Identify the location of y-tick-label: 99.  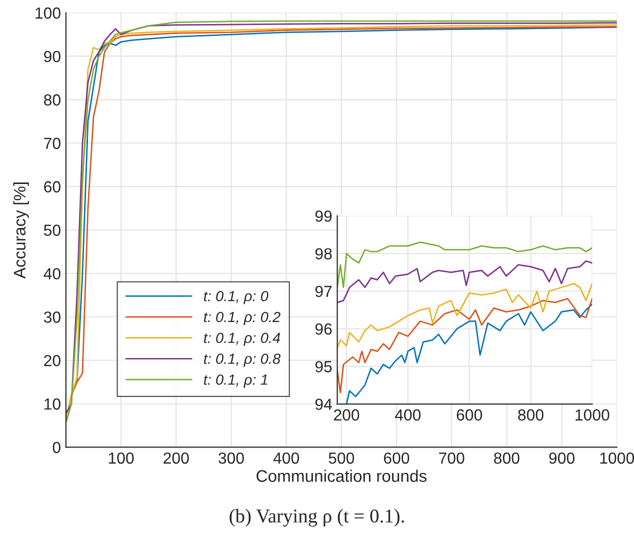
(323, 216).